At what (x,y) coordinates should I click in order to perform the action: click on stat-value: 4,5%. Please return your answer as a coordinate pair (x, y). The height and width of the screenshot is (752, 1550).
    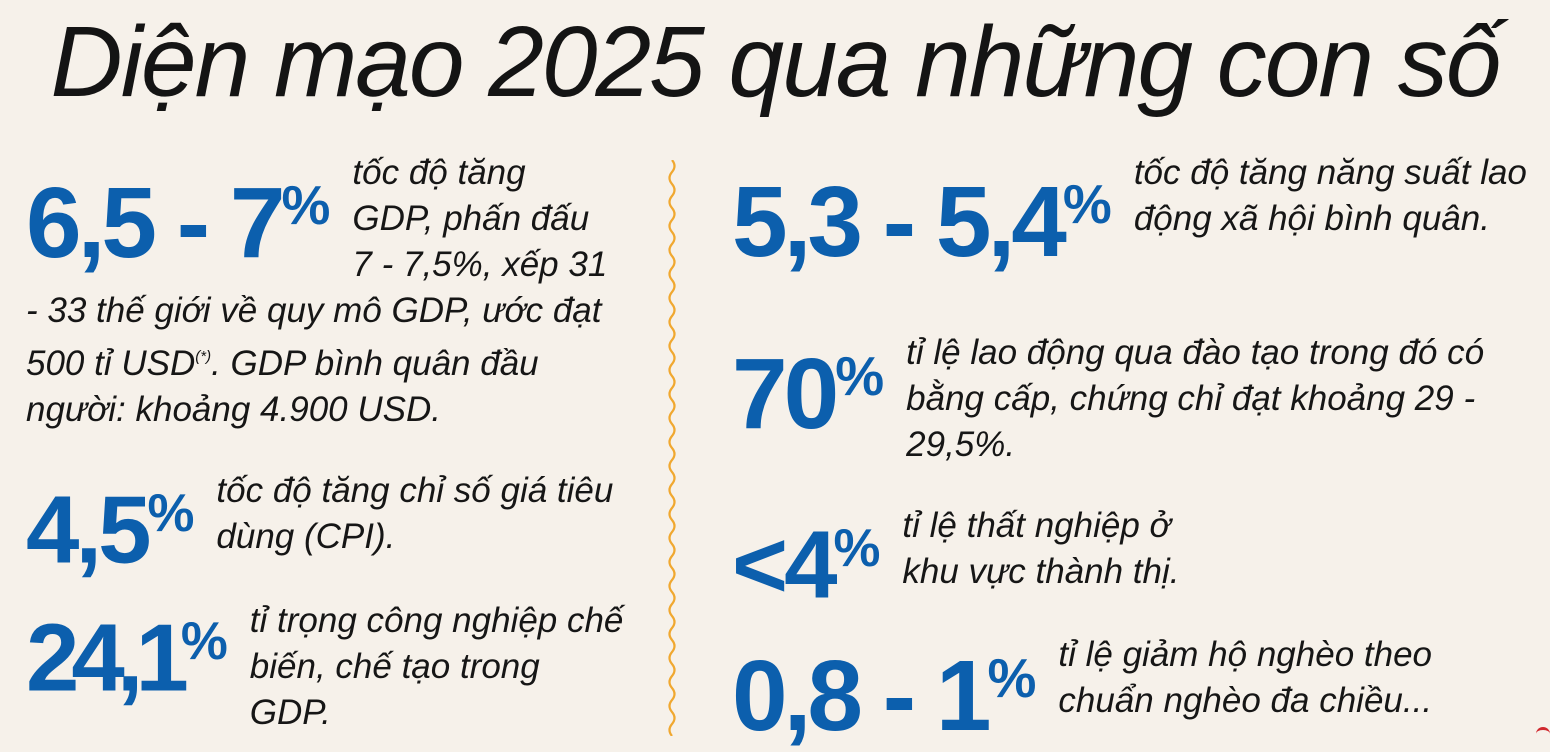
    Looking at the image, I should click on (110, 530).